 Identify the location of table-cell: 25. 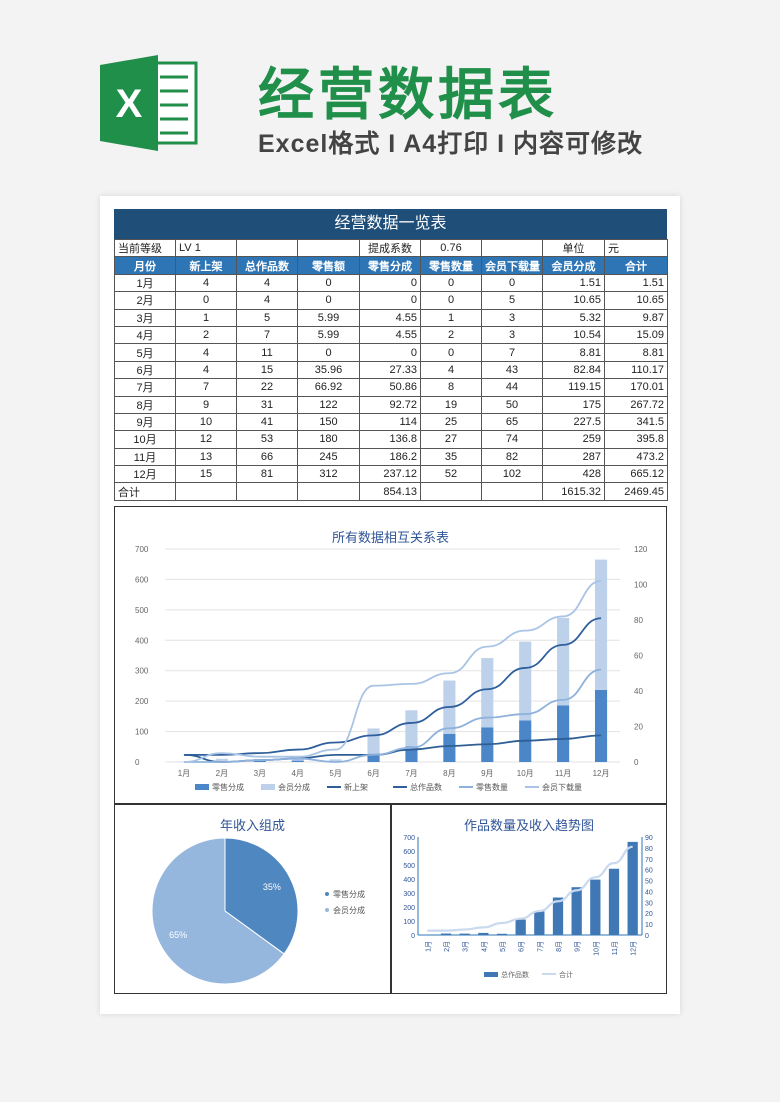
(451, 422).